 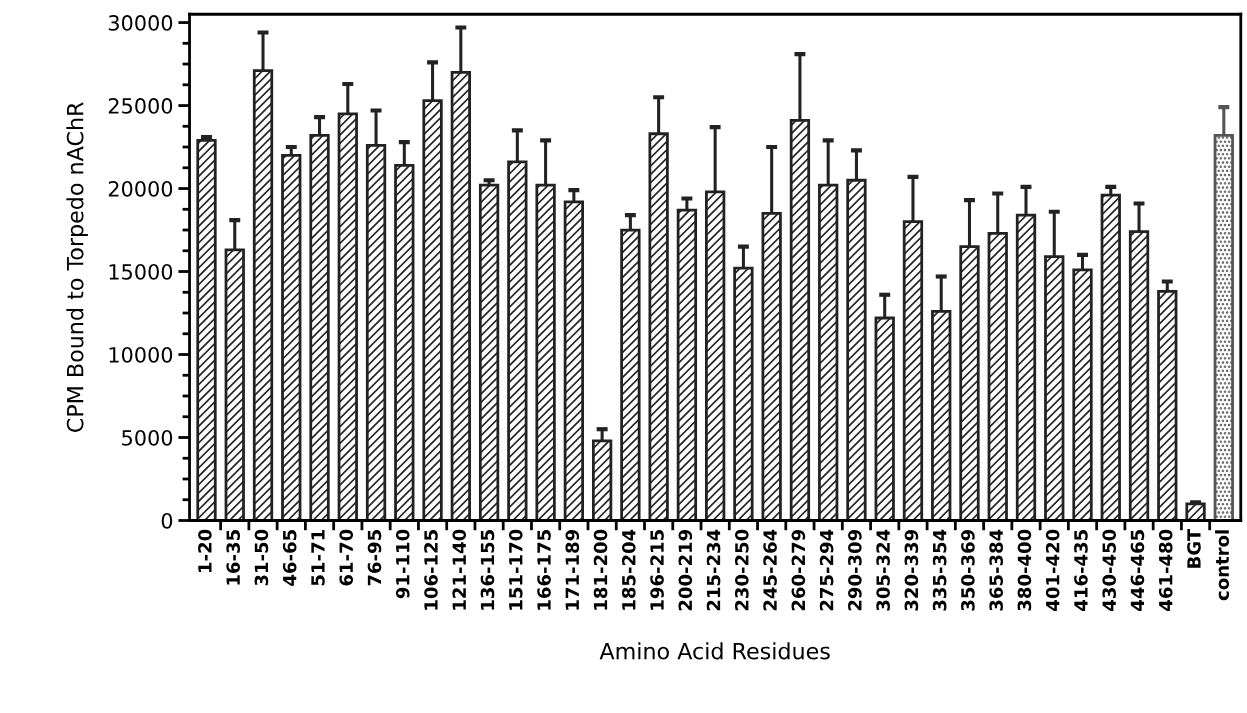 I want to click on y-tick-label: 20000, so click(x=140, y=188).